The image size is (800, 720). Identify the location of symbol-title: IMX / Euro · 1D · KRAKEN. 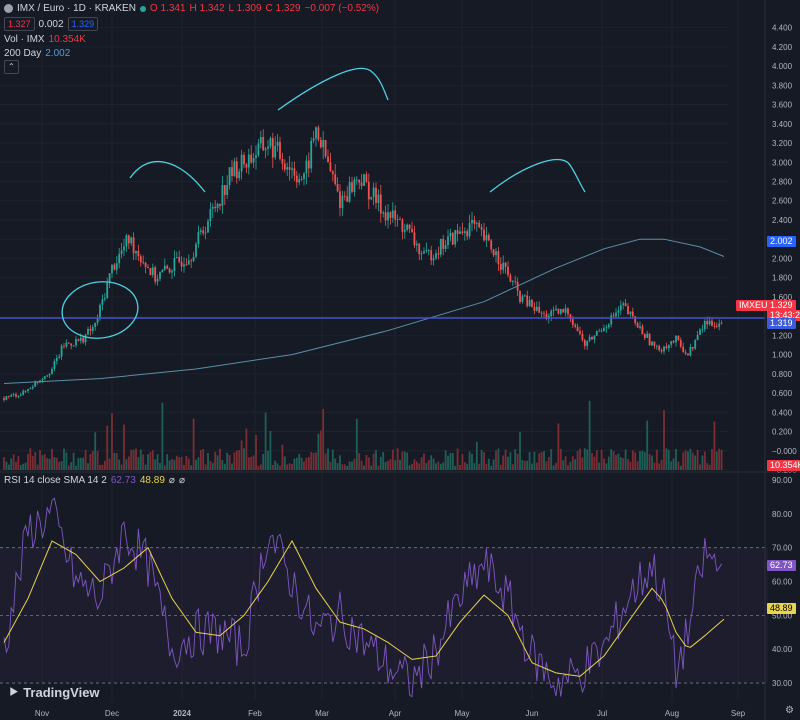
(76, 8).